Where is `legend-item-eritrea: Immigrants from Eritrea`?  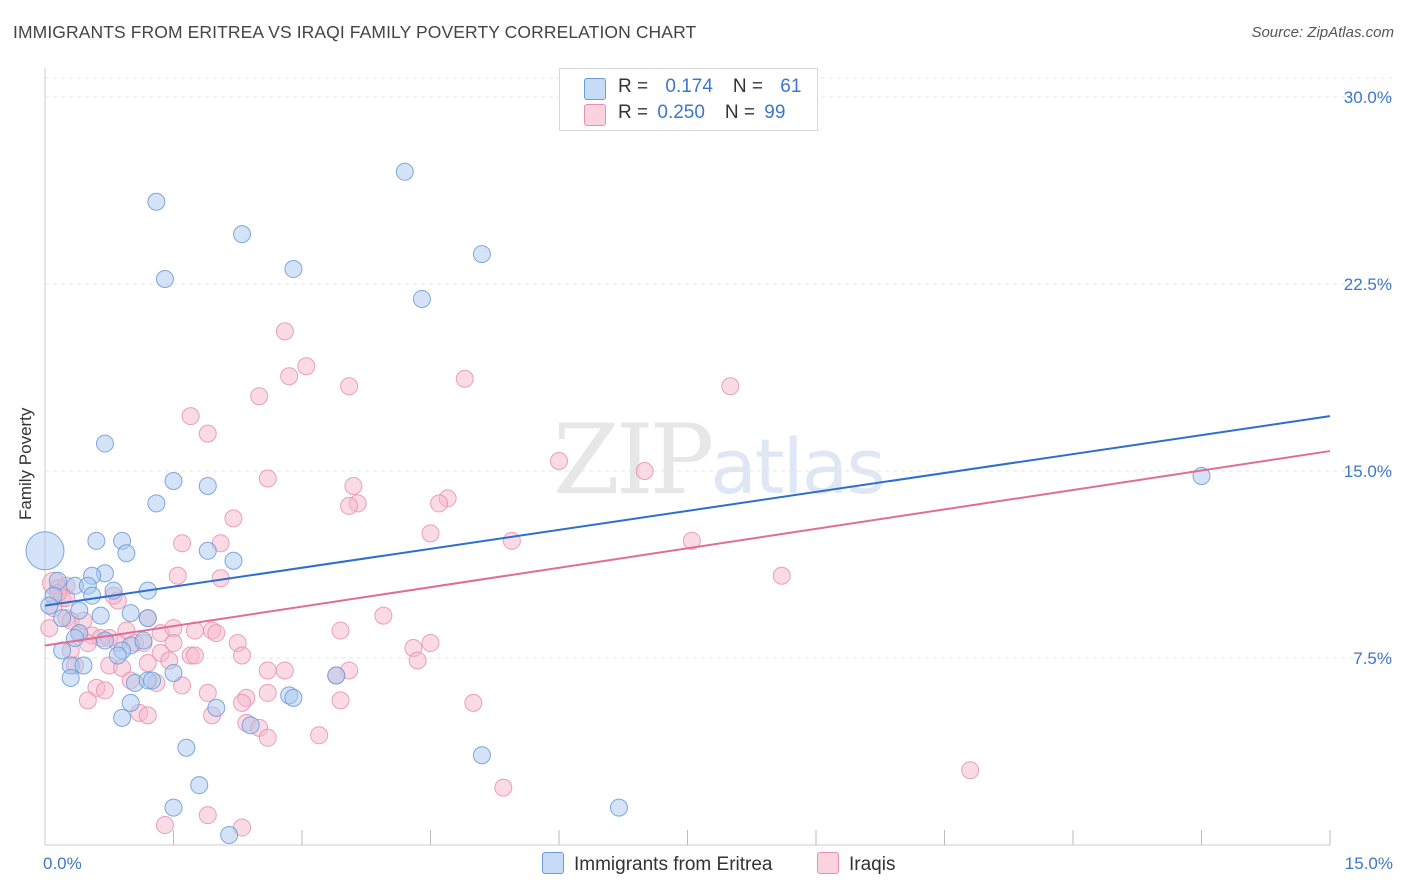 legend-item-eritrea: Immigrants from Eritrea is located at coordinates (657, 864).